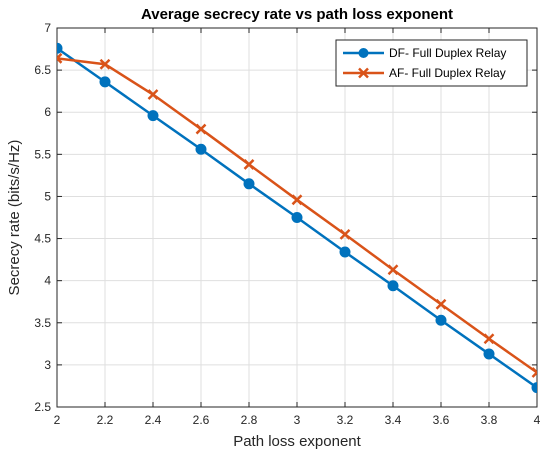 Image resolution: width=550 pixels, height=459 pixels. What do you see at coordinates (393, 420) in the screenshot?
I see `x-tick-label: 3.4` at bounding box center [393, 420].